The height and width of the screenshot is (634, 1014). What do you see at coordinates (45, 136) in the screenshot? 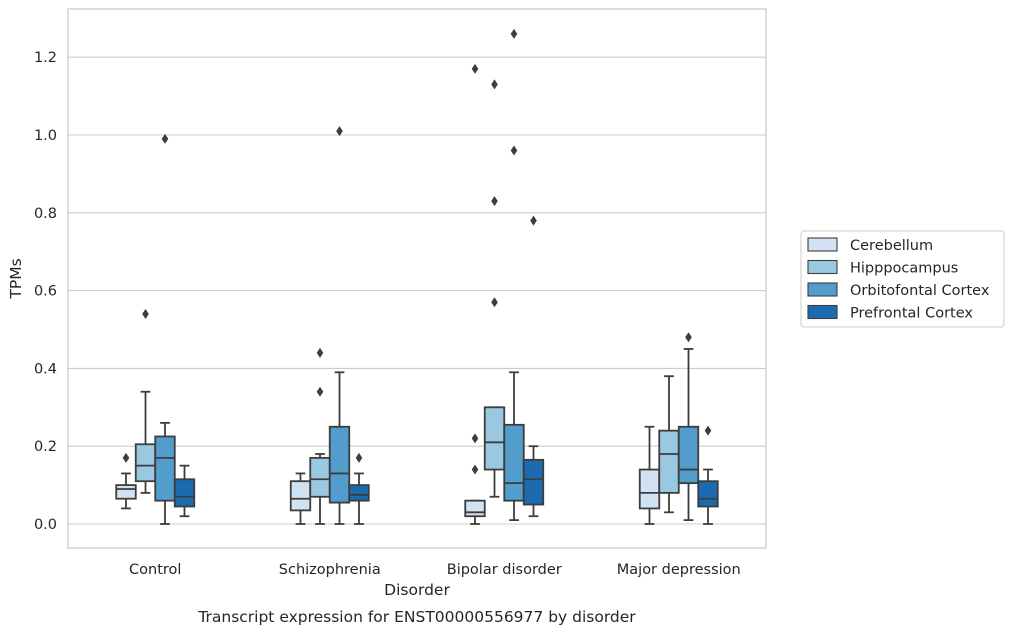
I see `y-tick-label: 1.0` at bounding box center [45, 136].